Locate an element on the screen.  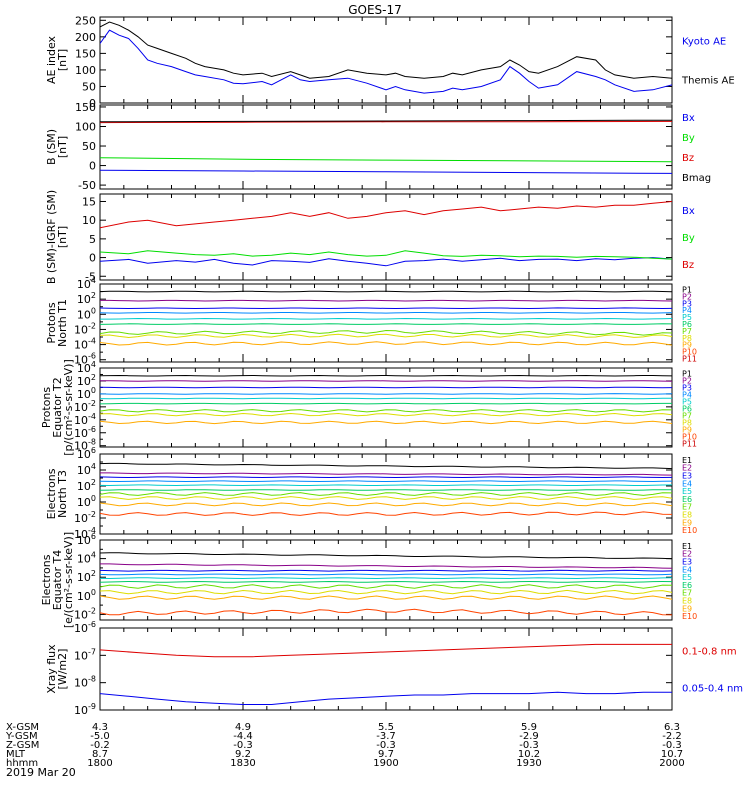
series-line-e2 is located at coordinates (386, 474).